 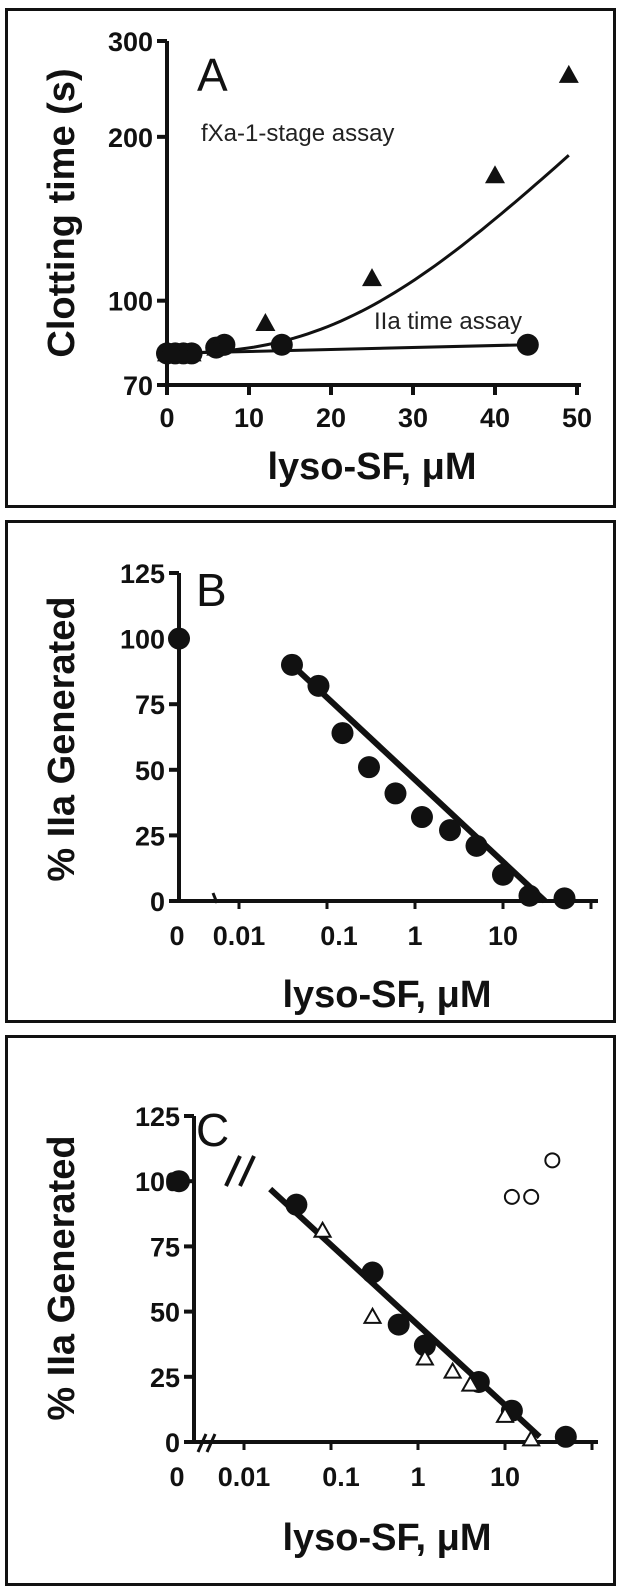 What do you see at coordinates (211, 590) in the screenshot?
I see `panel-letter: B` at bounding box center [211, 590].